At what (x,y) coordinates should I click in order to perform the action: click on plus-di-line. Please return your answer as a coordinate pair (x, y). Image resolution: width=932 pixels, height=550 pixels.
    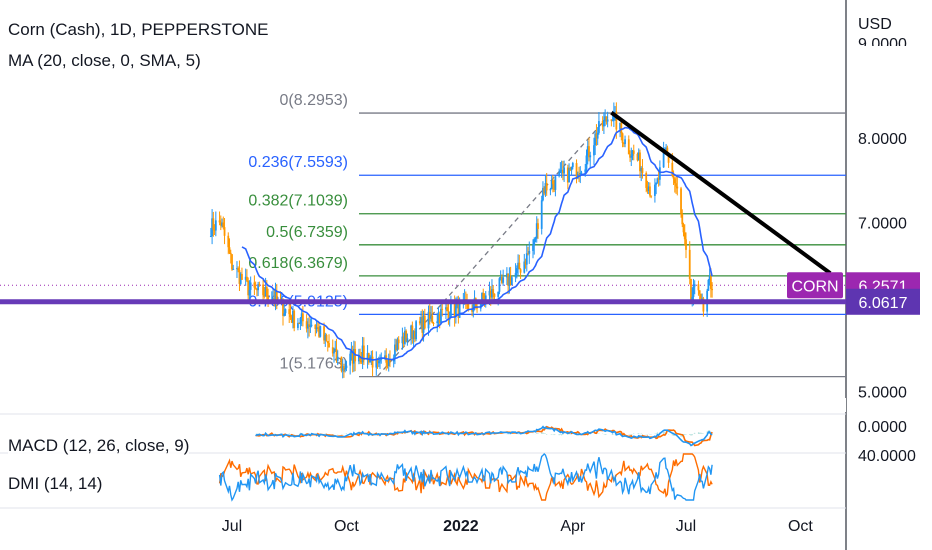
    Looking at the image, I should click on (465, 477).